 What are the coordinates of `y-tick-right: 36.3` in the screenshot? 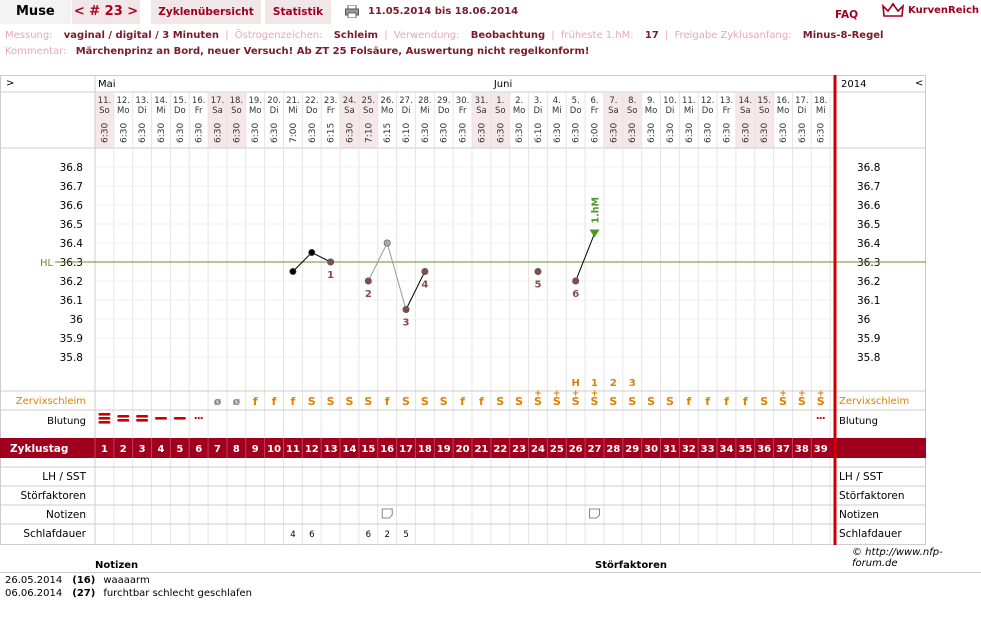 It's located at (868, 263).